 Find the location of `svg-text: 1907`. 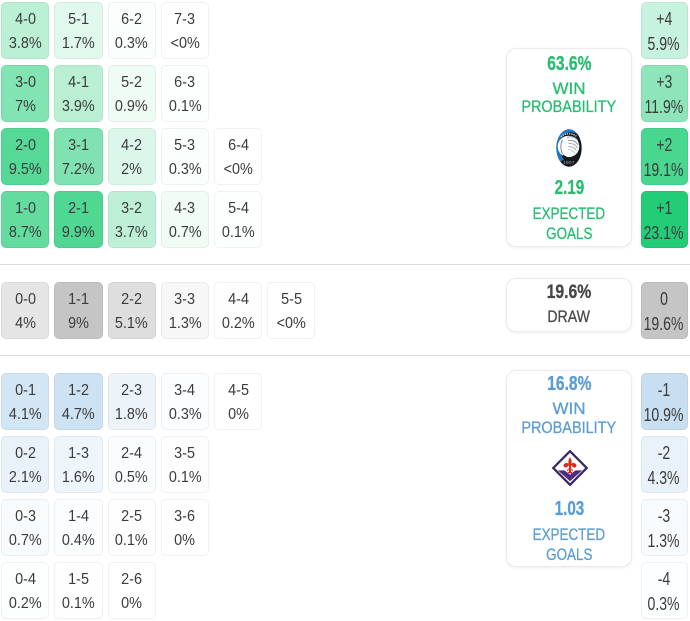

svg-text: 1907 is located at coordinates (569, 162).